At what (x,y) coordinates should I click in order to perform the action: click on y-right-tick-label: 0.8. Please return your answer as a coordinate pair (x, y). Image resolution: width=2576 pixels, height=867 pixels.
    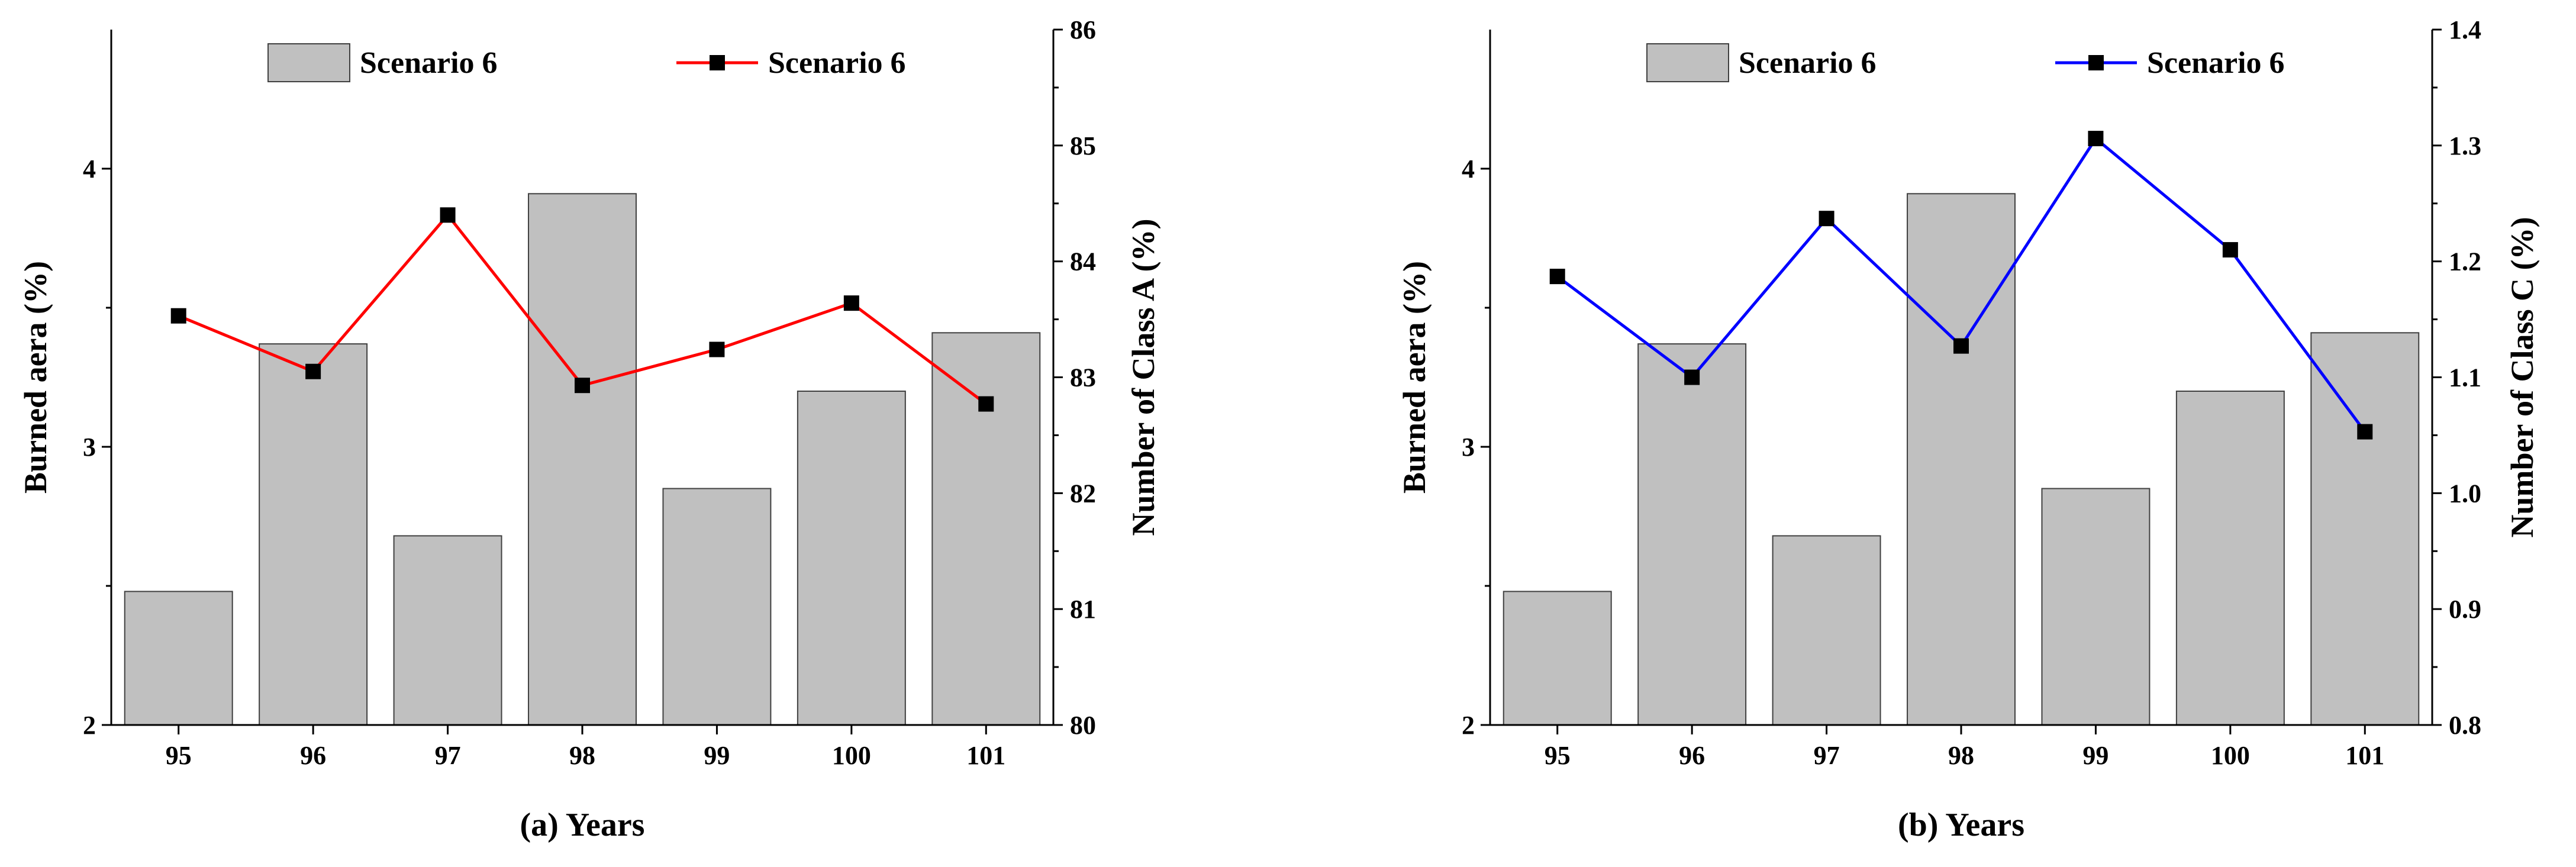
    Looking at the image, I should click on (2465, 725).